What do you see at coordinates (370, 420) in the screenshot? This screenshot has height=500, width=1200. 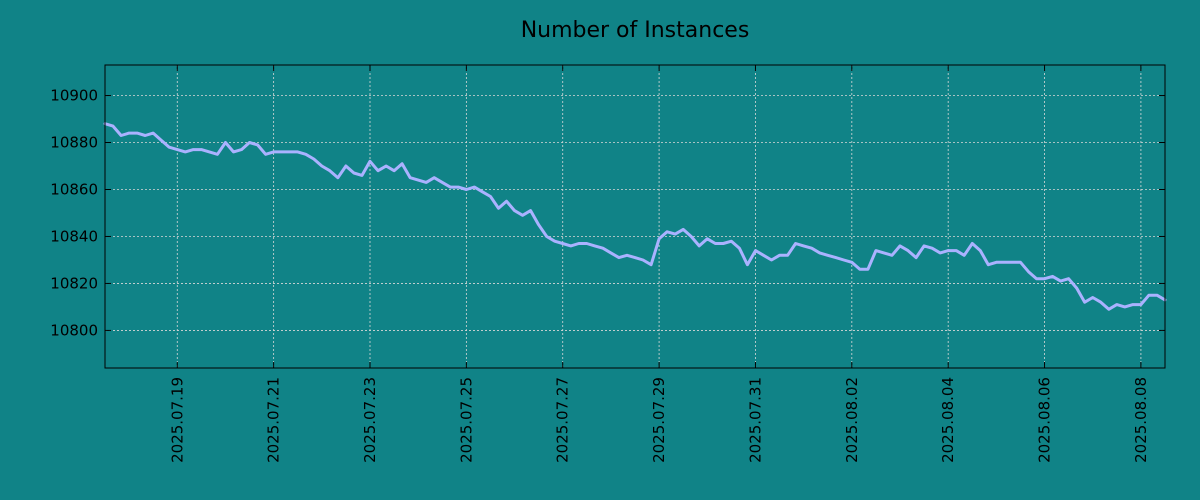 I see `x-tick-label: 2025.07.23` at bounding box center [370, 420].